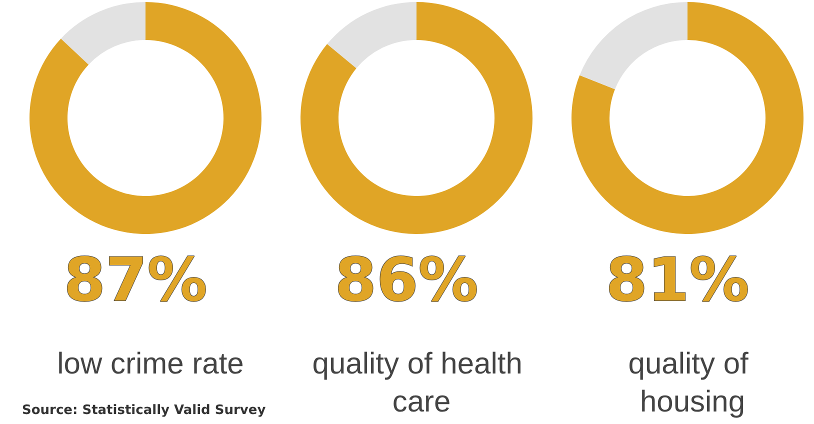  Describe the element at coordinates (144, 410) in the screenshot. I see `source-note: Source: Statistically Valid Survey` at that location.